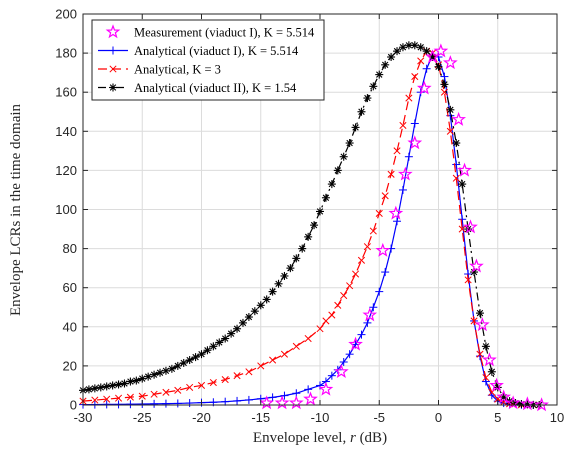 The image size is (570, 452). I want to click on y-tick-label: 0, so click(73, 405).